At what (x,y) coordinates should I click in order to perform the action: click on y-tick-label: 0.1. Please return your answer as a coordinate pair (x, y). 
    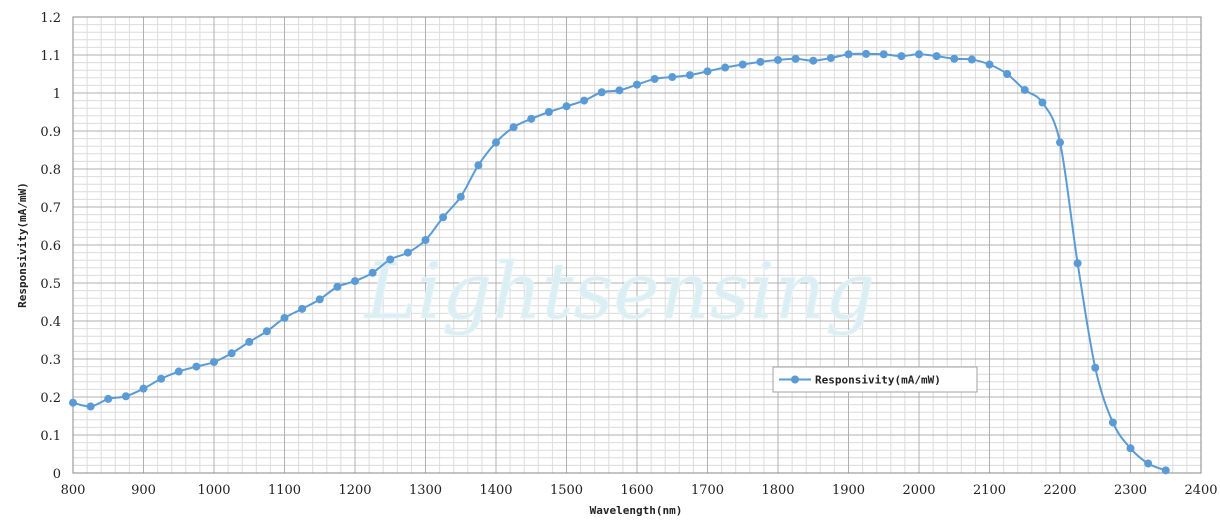
    Looking at the image, I should click on (50, 436).